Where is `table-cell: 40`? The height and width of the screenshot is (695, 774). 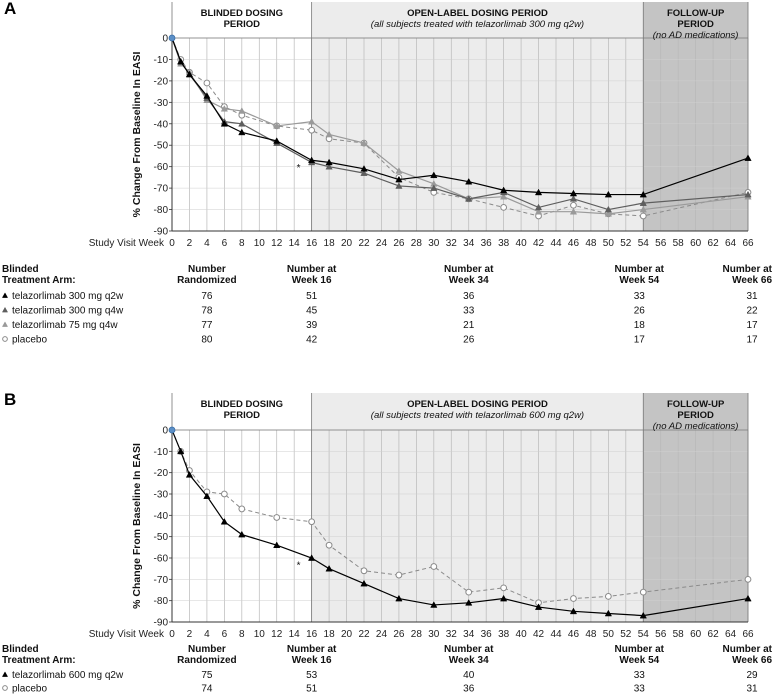 table-cell: 40 is located at coordinates (469, 675).